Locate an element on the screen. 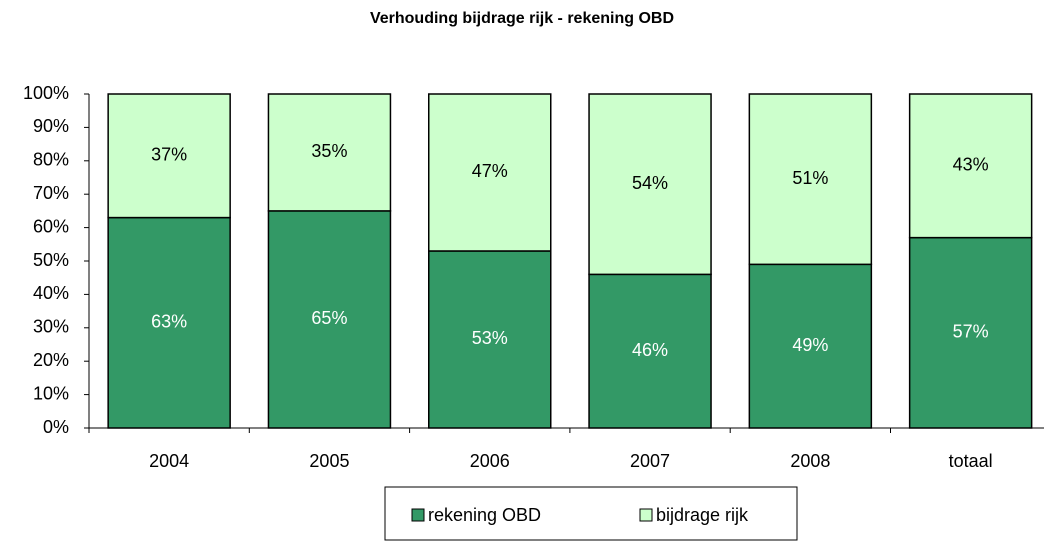 The height and width of the screenshot is (541, 1045). data-label: 57% is located at coordinates (971, 332).